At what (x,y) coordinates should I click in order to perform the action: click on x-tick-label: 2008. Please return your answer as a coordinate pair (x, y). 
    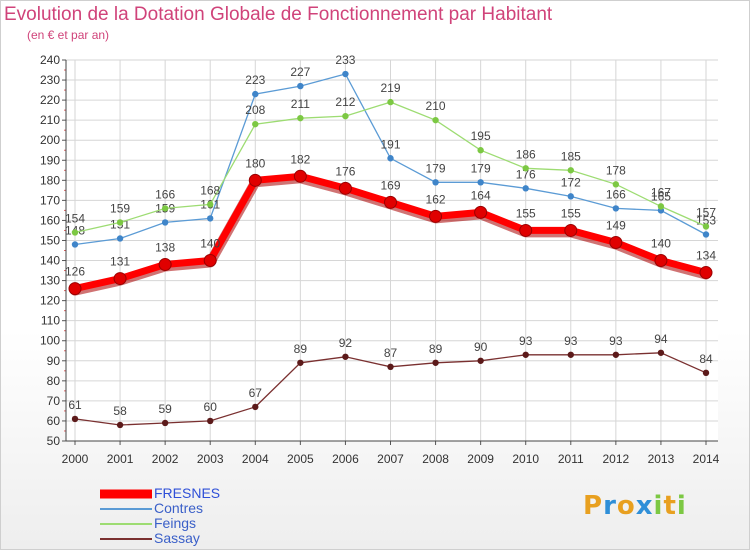
    Looking at the image, I should click on (435, 459).